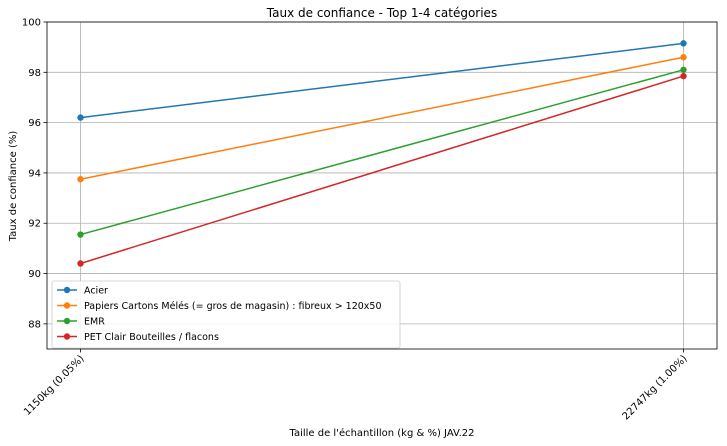 This screenshot has width=727, height=446. What do you see at coordinates (34, 123) in the screenshot?
I see `y-tick-label: 96` at bounding box center [34, 123].